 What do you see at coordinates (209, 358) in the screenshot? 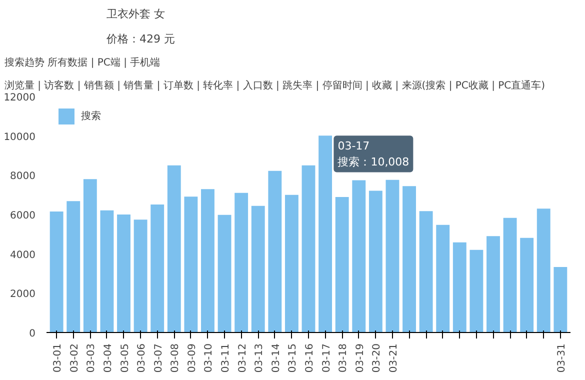
I see `x-tick-label: 03-10` at bounding box center [209, 358].